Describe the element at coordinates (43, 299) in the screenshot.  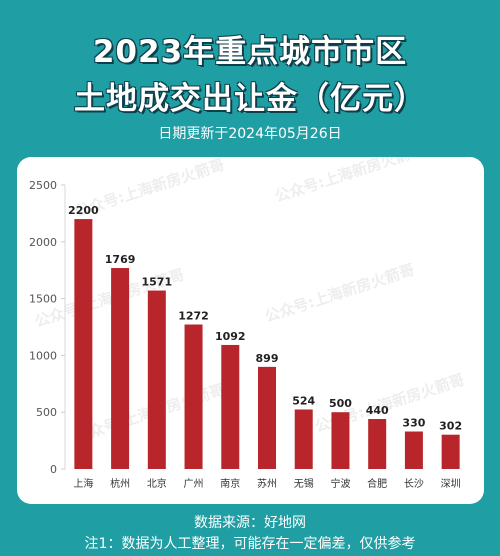
I see `y-tick-label: 1500` at that location.